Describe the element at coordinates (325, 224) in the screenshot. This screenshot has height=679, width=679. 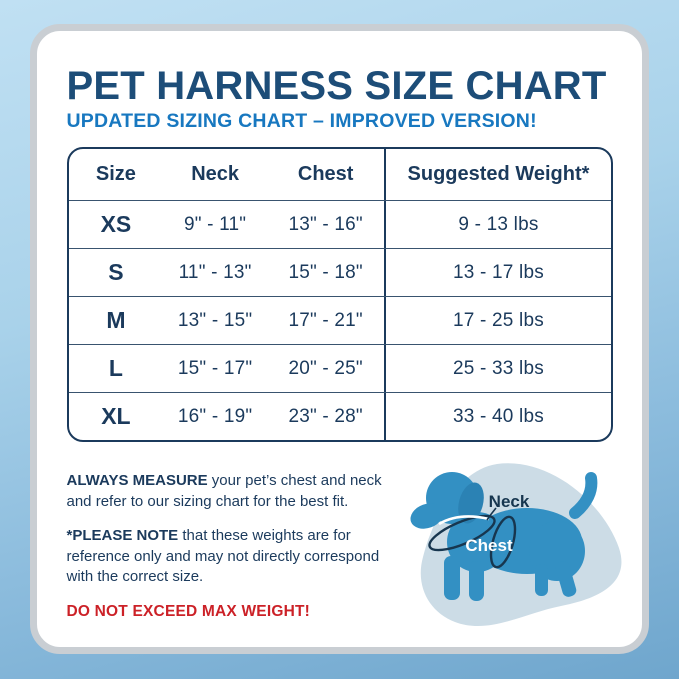
I see `cell-chest: 13" - 16"` at that location.